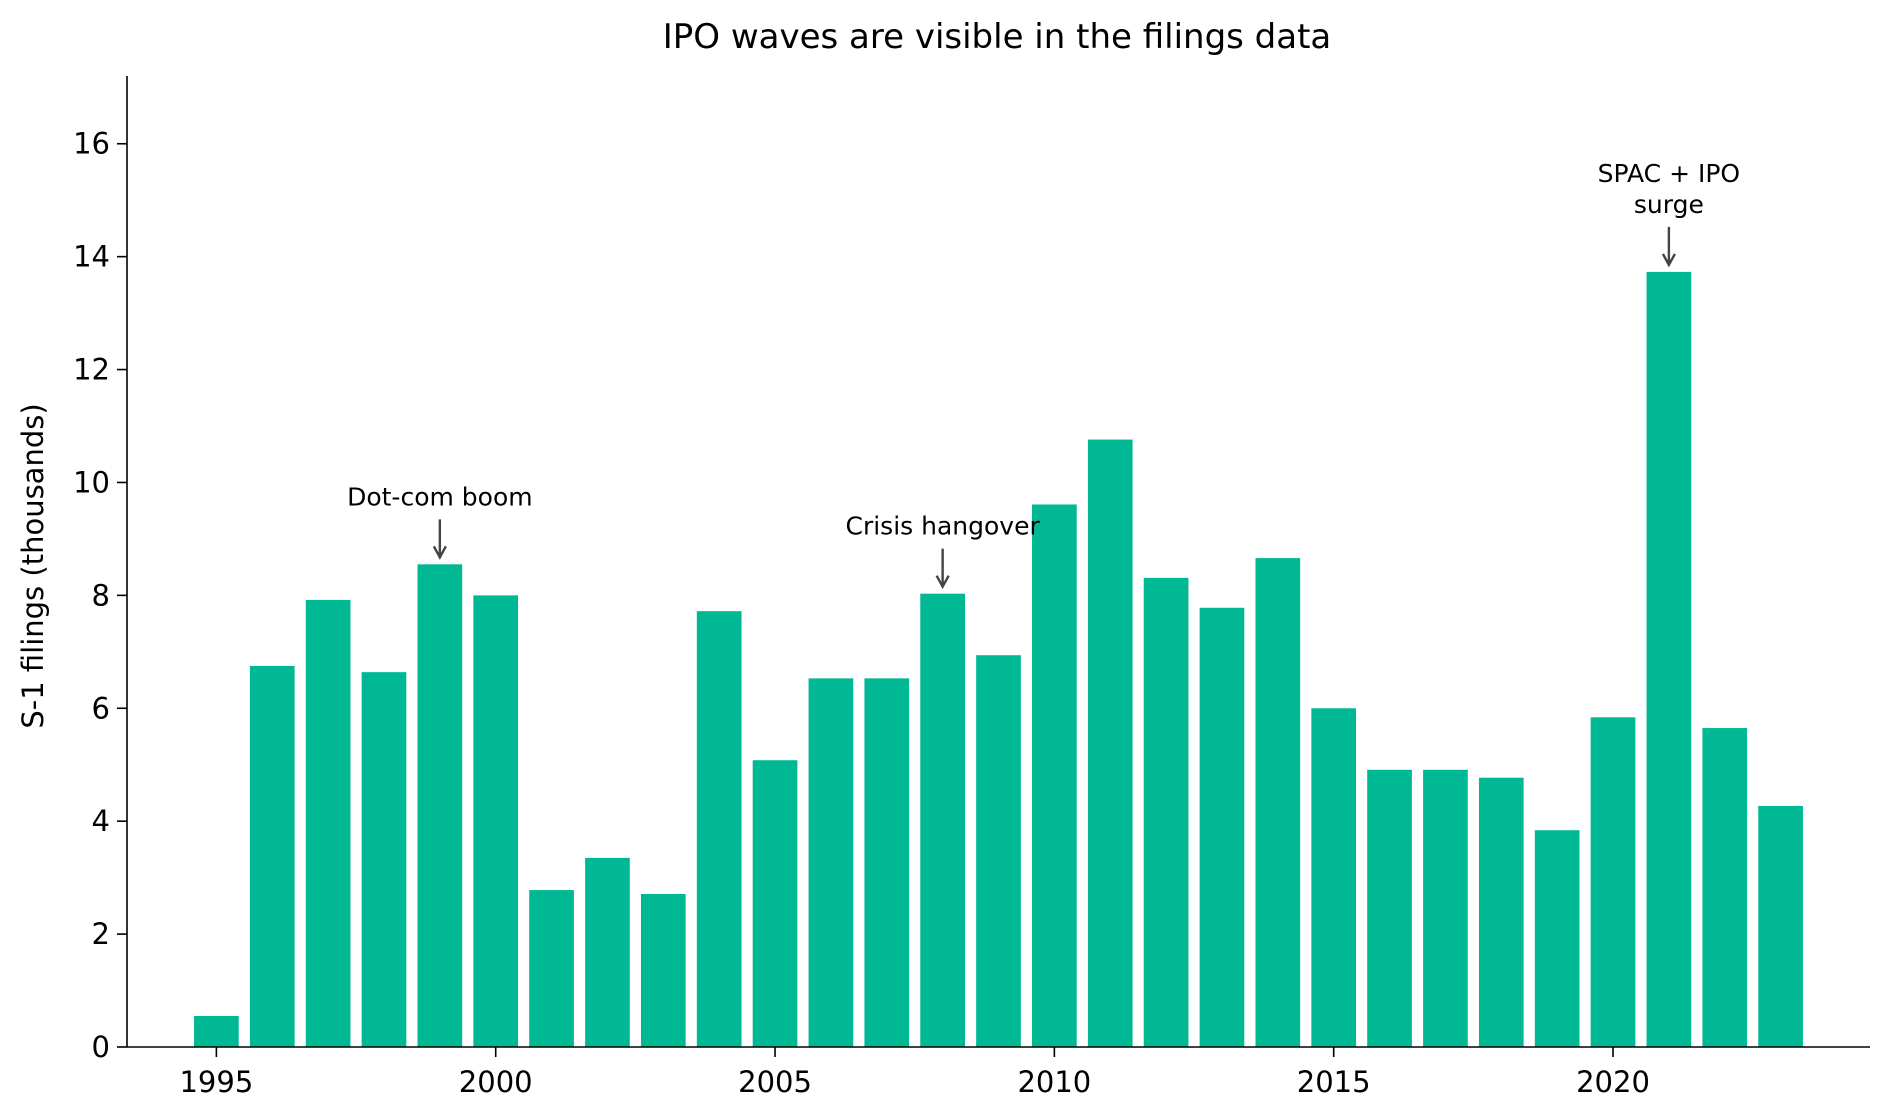 The width and height of the screenshot is (1881, 1114). Describe the element at coordinates (101, 821) in the screenshot. I see `y-tick-label: 4` at that location.